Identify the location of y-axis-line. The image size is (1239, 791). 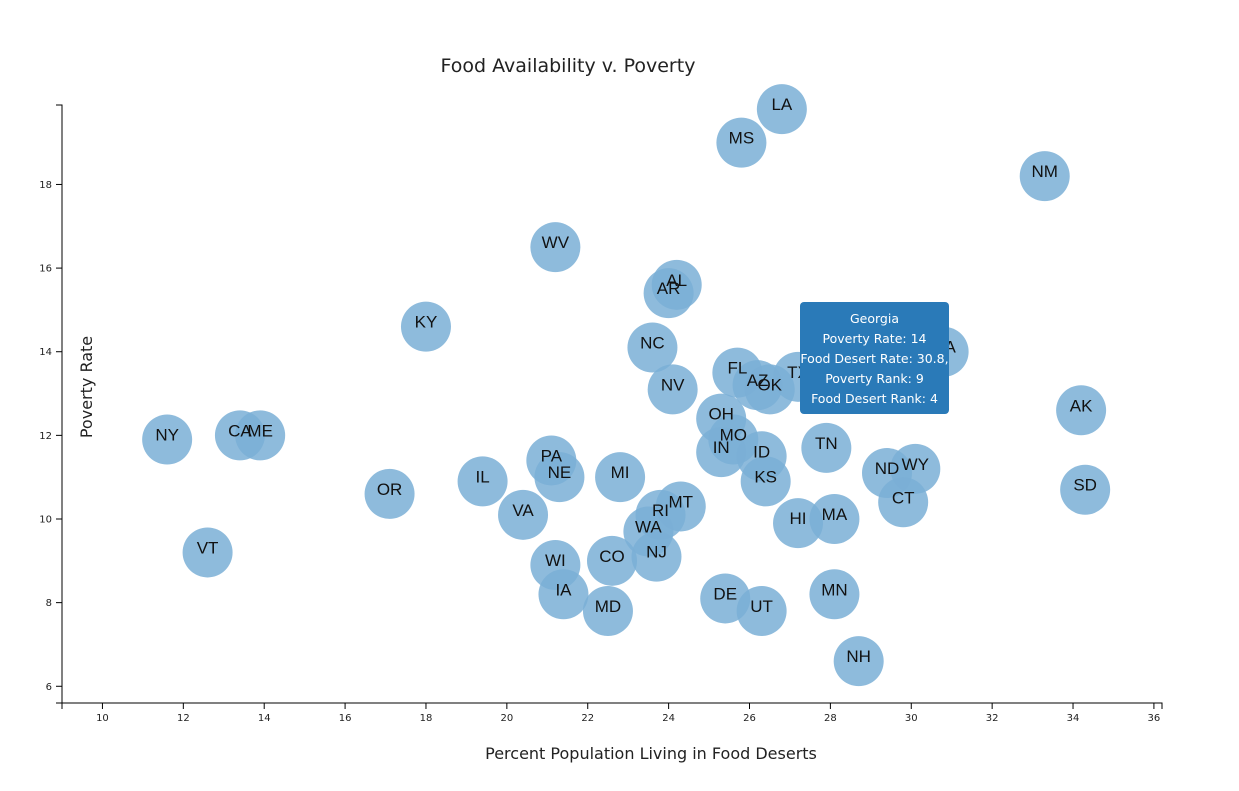
(59, 404).